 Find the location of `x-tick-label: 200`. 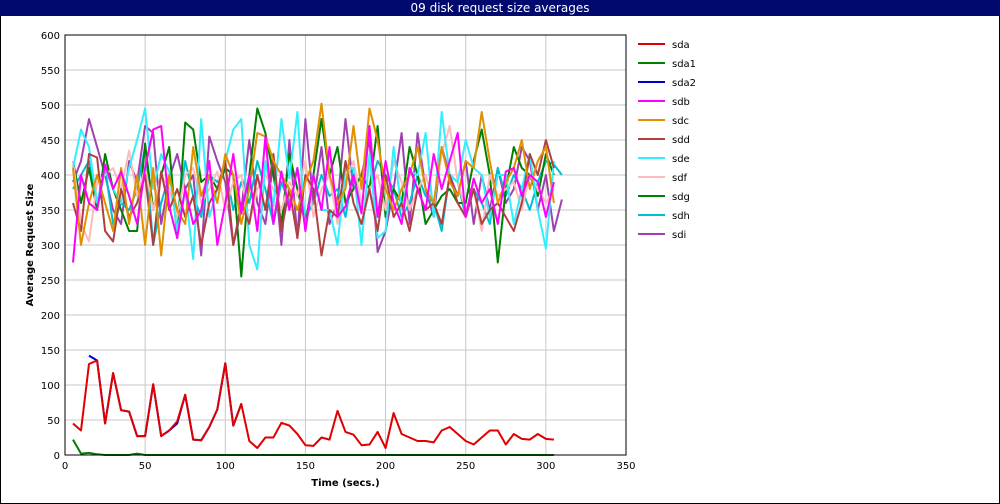

x-tick-label: 200 is located at coordinates (385, 466).